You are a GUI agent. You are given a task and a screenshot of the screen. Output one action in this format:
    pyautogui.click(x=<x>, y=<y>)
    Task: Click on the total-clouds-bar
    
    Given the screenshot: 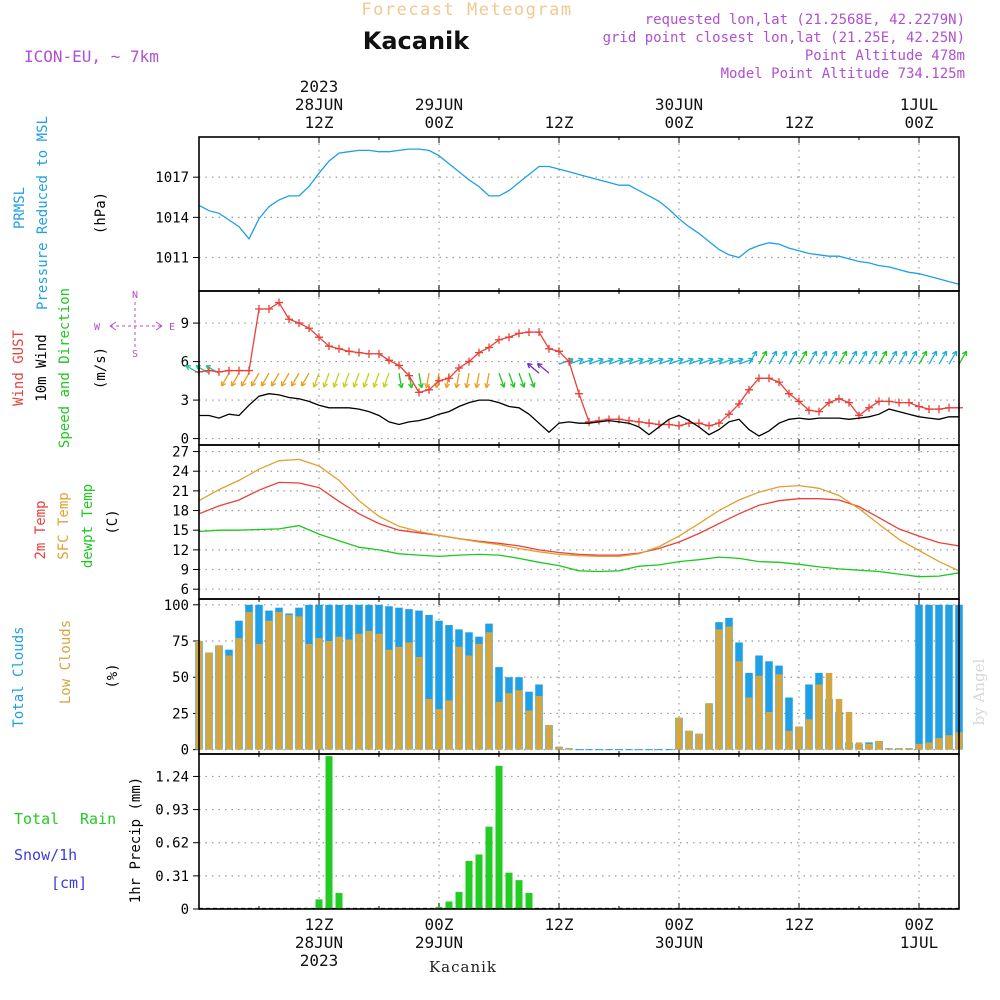 What is the action you would take?
    pyautogui.click(x=439, y=685)
    